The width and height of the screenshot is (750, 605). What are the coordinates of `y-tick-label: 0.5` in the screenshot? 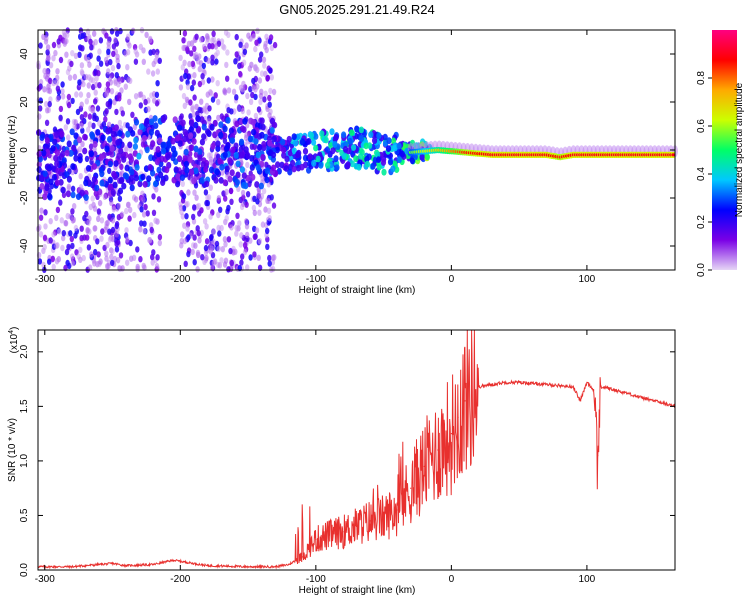 It's located at (24, 515).